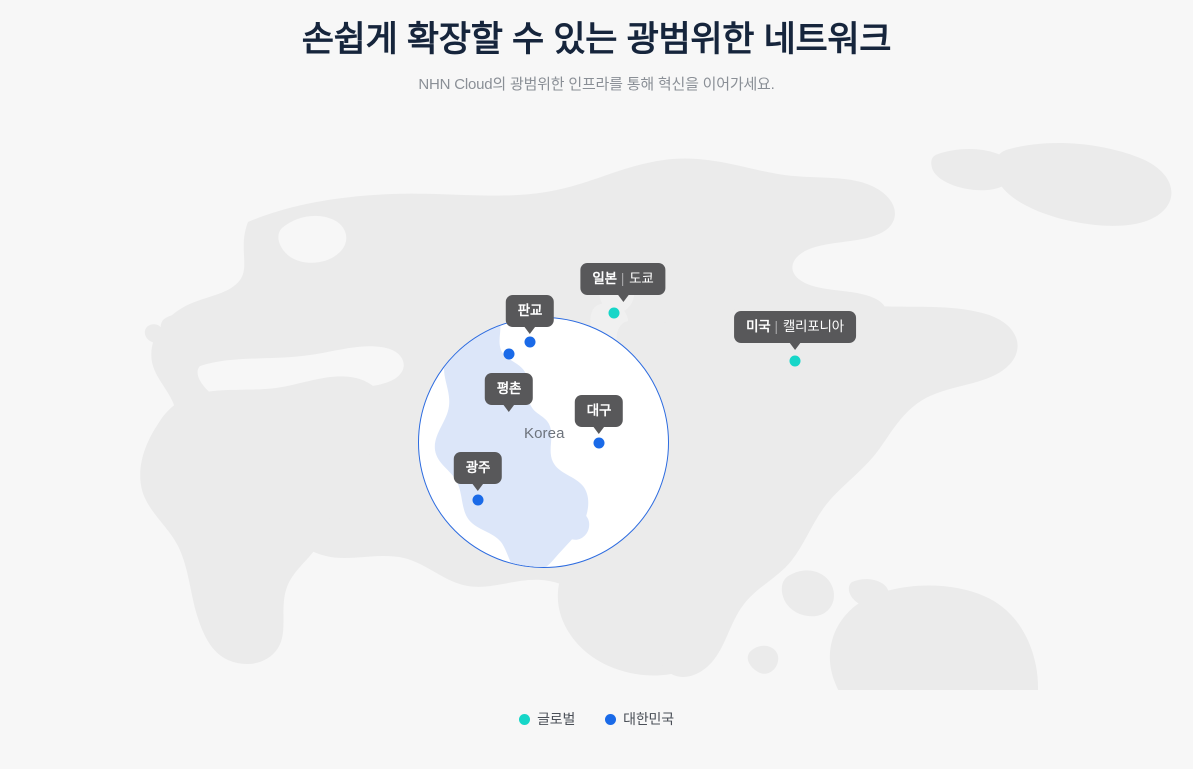 Image resolution: width=1193 pixels, height=769 pixels. I want to click on legend-item-global: 글로벌, so click(547, 719).